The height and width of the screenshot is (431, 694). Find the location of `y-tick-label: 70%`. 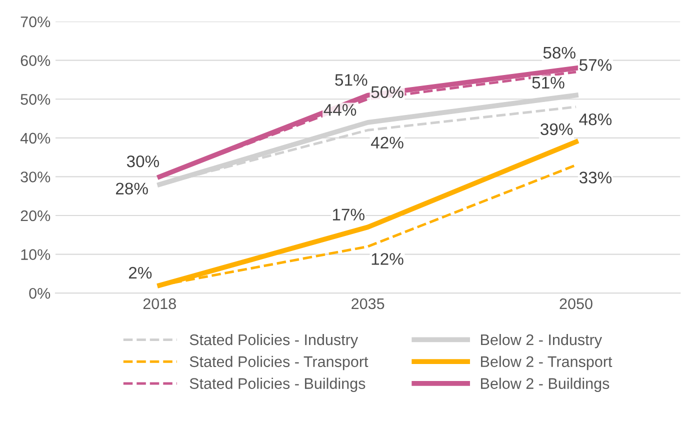

y-tick-label: 70% is located at coordinates (35, 22).